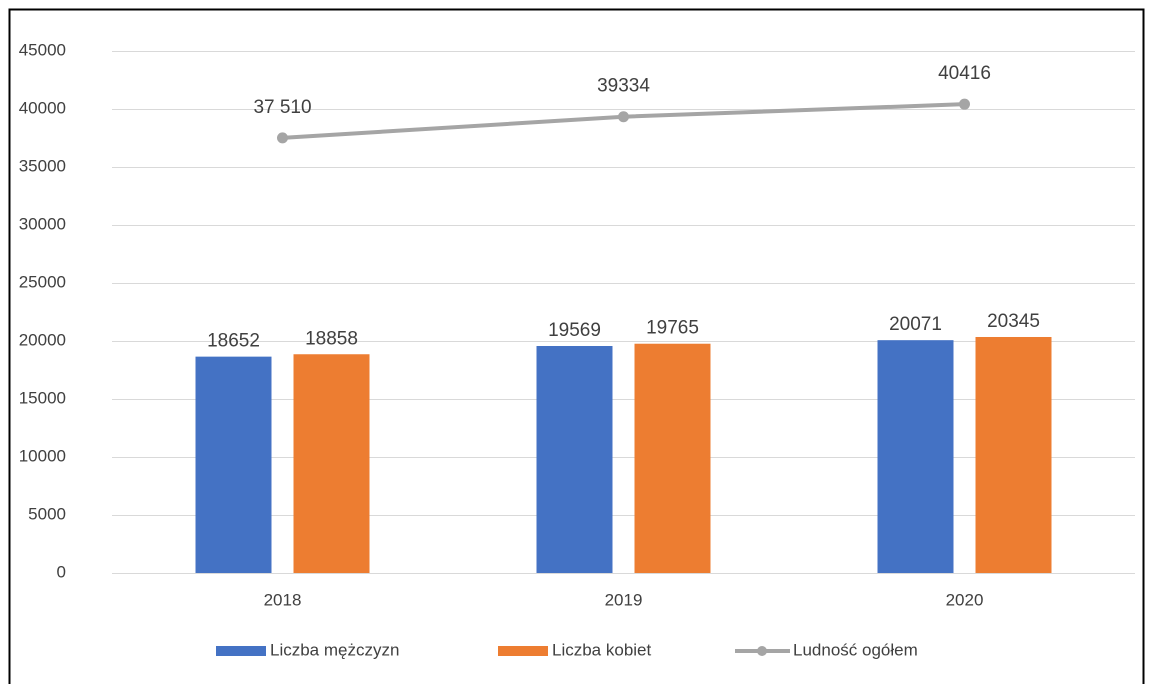 The height and width of the screenshot is (684, 1153). Describe the element at coordinates (915, 324) in the screenshot. I see `data-label: 20071` at that location.